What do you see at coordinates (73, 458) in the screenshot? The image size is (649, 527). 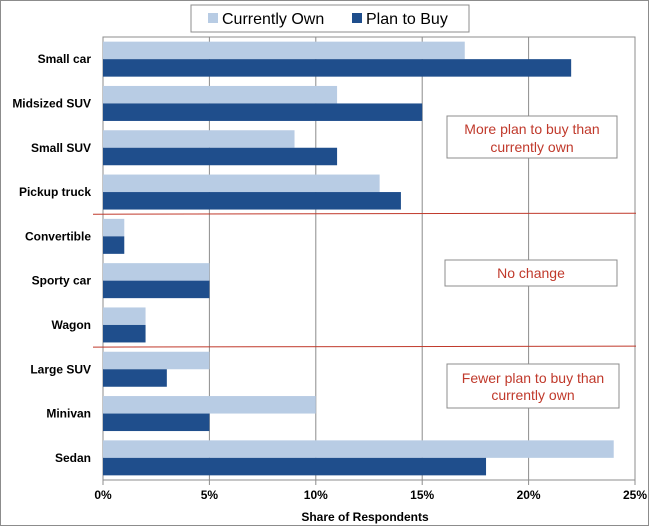 I see `category-label-sedan: Sedan` at bounding box center [73, 458].